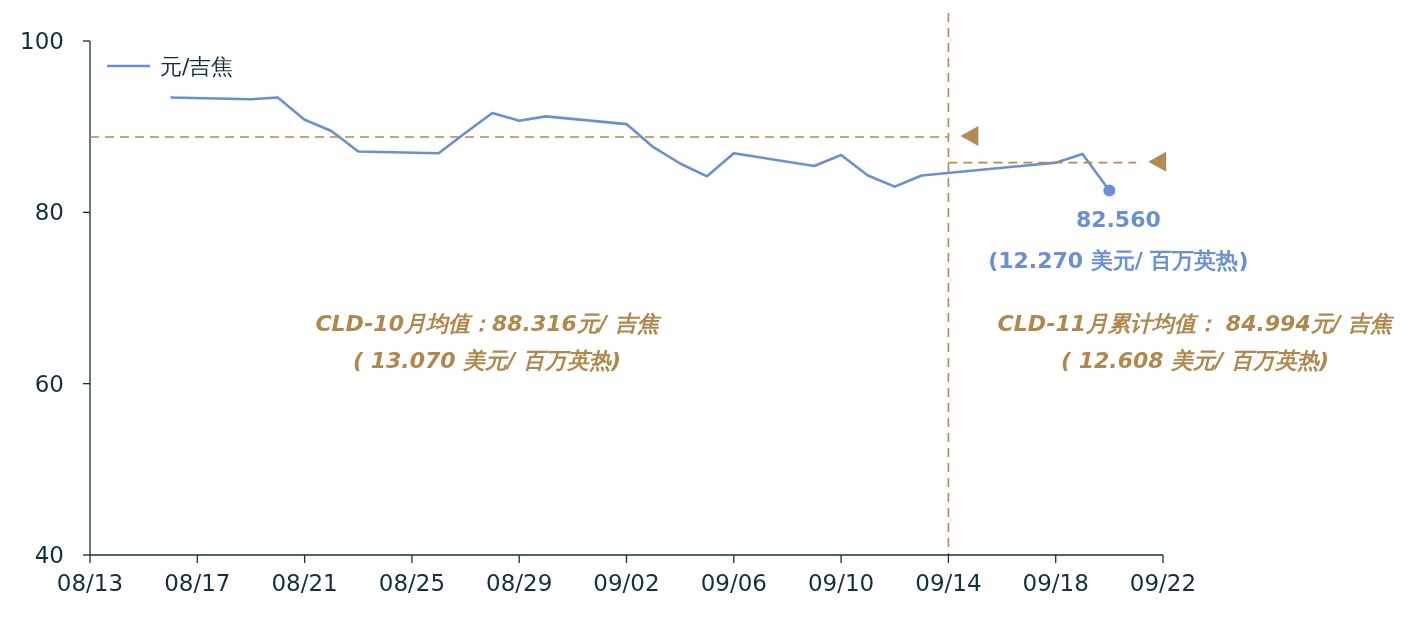 The image size is (1424, 621). What do you see at coordinates (49, 555) in the screenshot?
I see `y-tick-label: 40` at bounding box center [49, 555].